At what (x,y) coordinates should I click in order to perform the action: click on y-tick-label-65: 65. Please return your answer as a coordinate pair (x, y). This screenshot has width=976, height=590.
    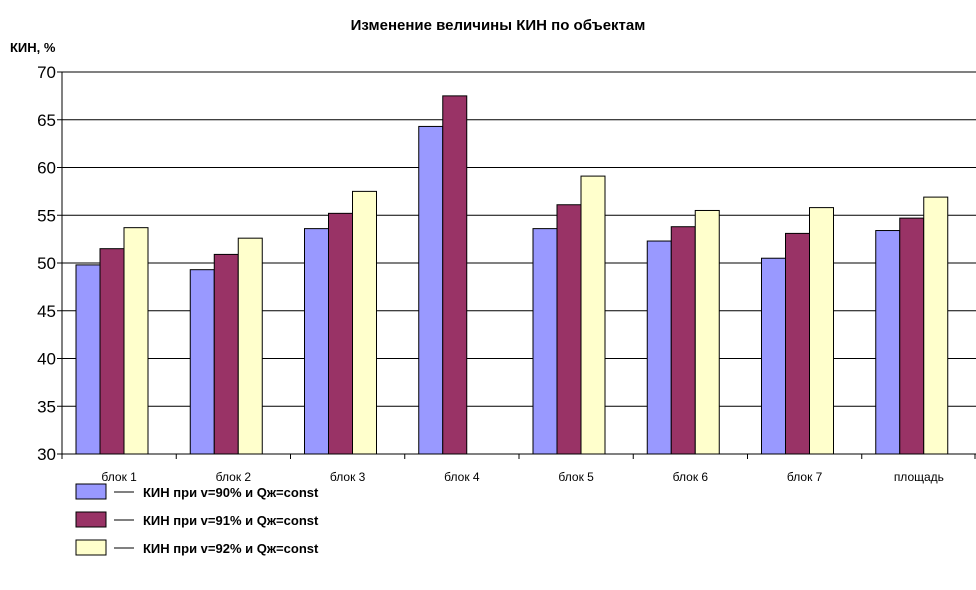
    Looking at the image, I should click on (46, 120).